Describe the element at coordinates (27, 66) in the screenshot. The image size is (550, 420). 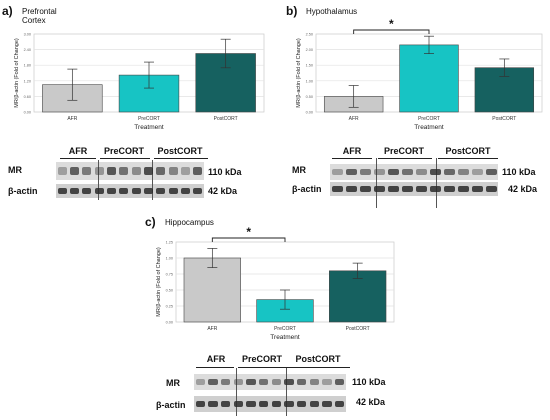
I see `y-tick-label: 1.80` at that location.